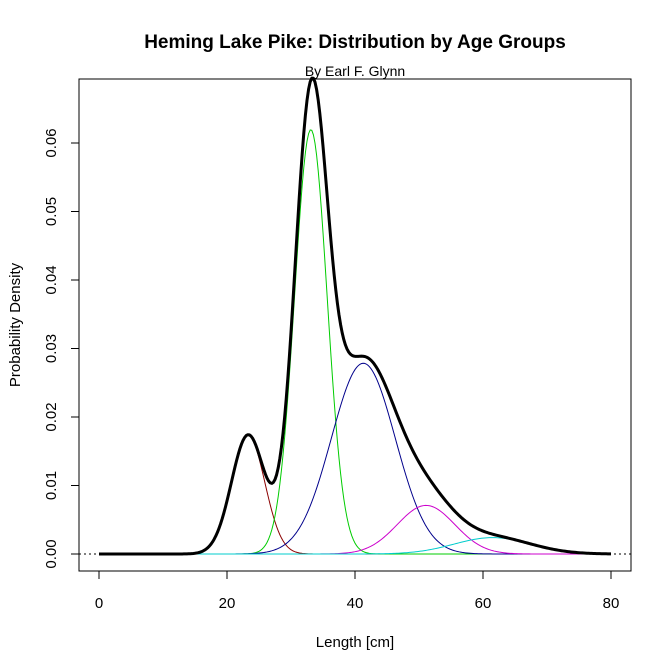  Describe the element at coordinates (51, 279) in the screenshot. I see `y-tick-label: 0.04` at that location.